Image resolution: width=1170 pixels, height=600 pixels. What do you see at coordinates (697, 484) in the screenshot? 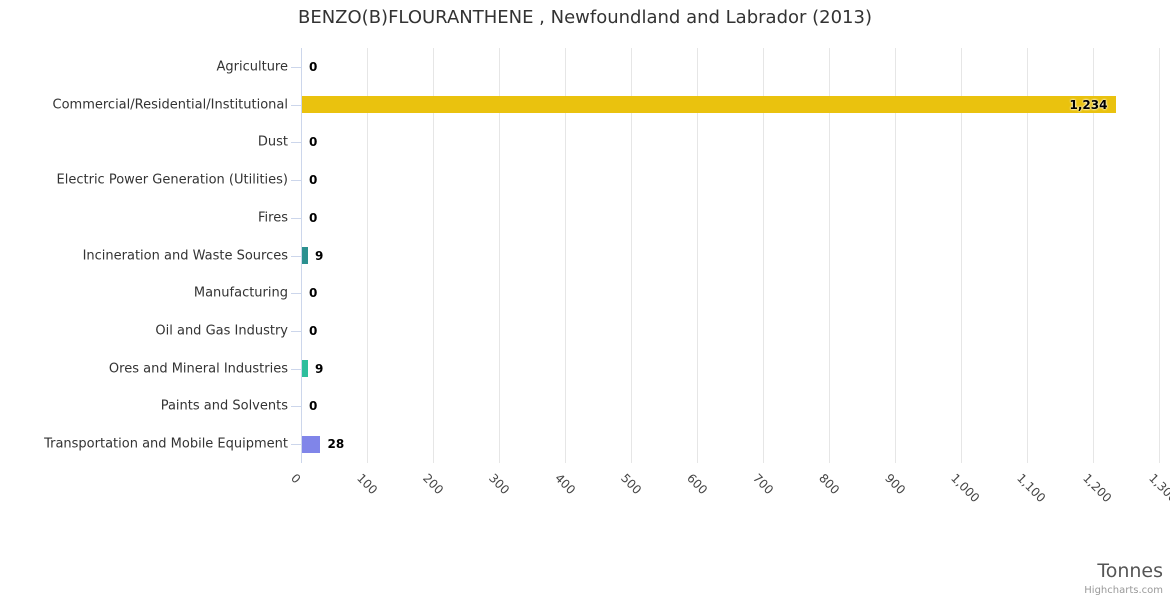
I see `x-axis-tick-label: 600` at bounding box center [697, 484].